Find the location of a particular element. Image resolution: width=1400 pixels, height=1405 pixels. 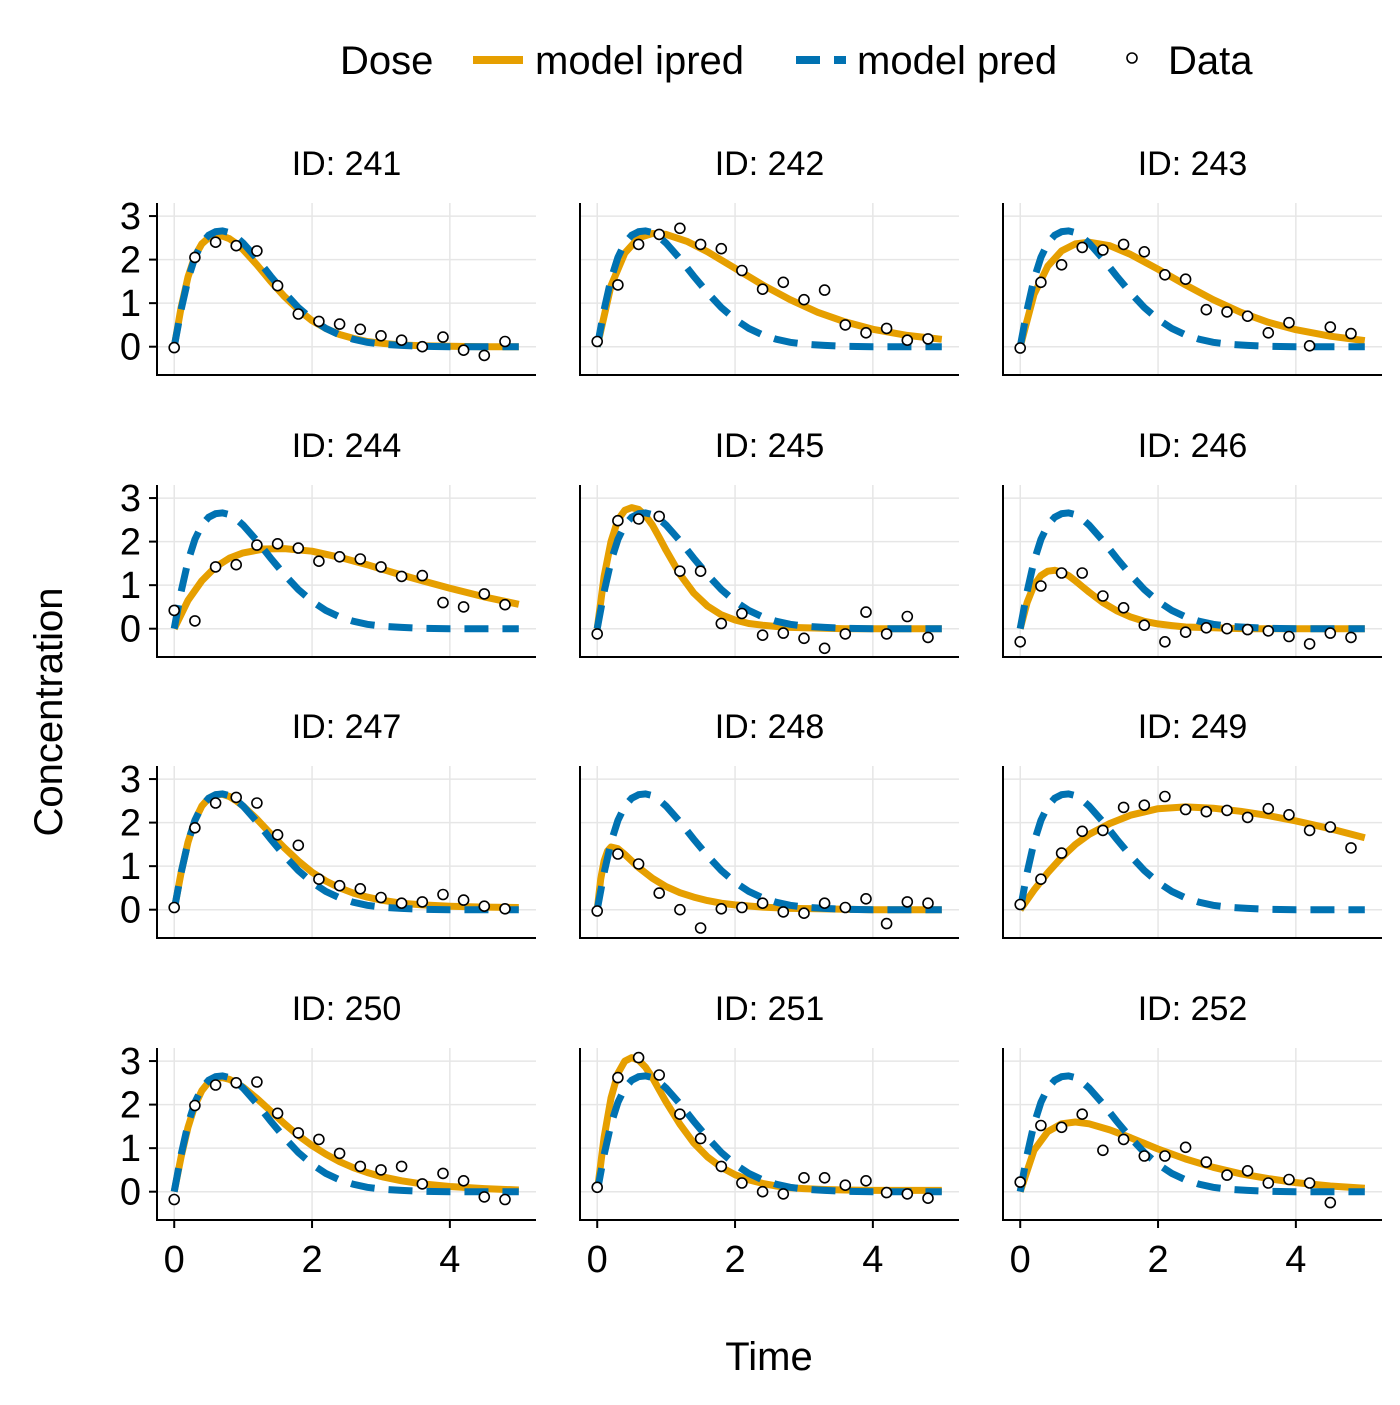

y-axis-label: Concentration is located at coordinates (49, 711).